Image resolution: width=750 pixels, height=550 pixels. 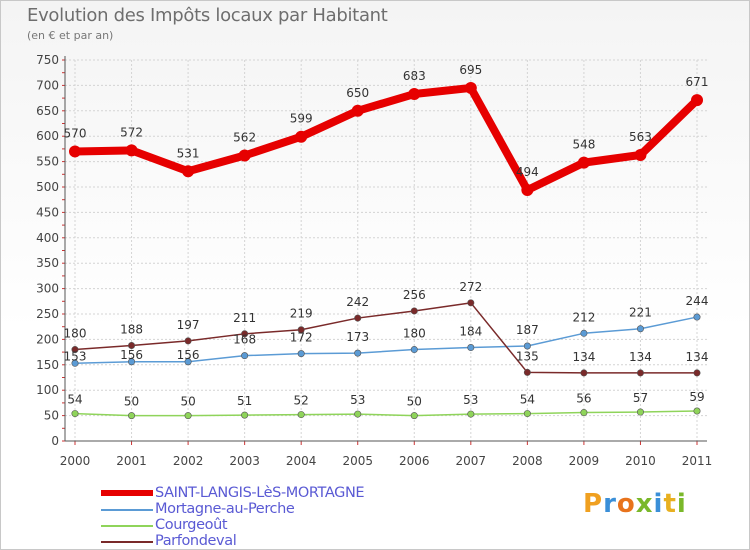 I want to click on data-label-parfondeval: 272, so click(x=470, y=287).